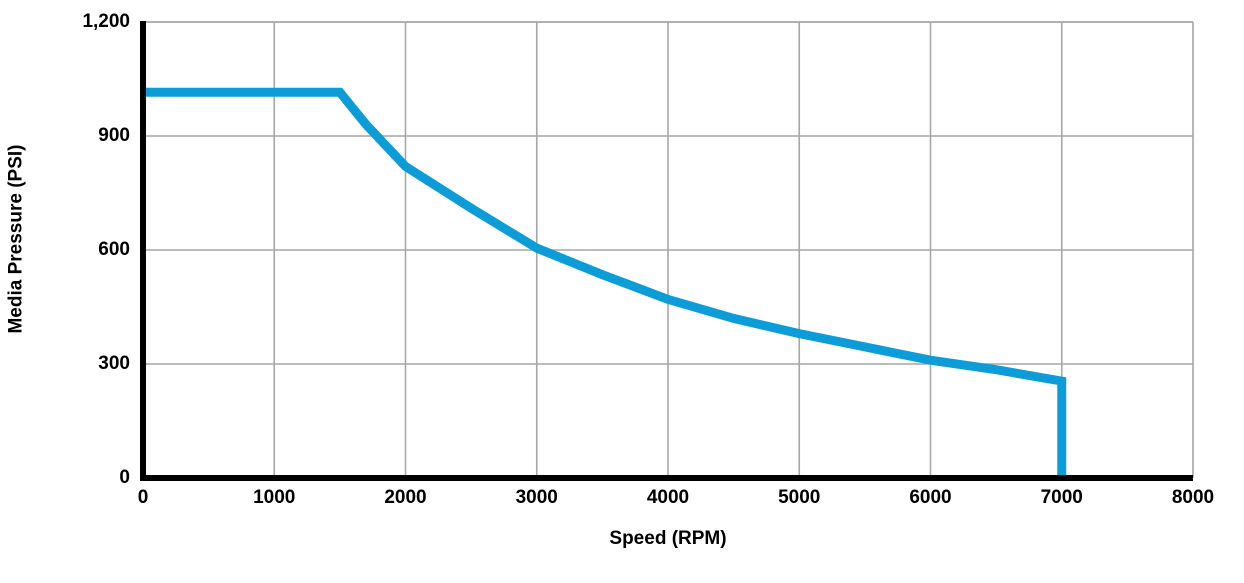 The width and height of the screenshot is (1244, 583). Describe the element at coordinates (114, 249) in the screenshot. I see `y-tick-label: 600` at that location.